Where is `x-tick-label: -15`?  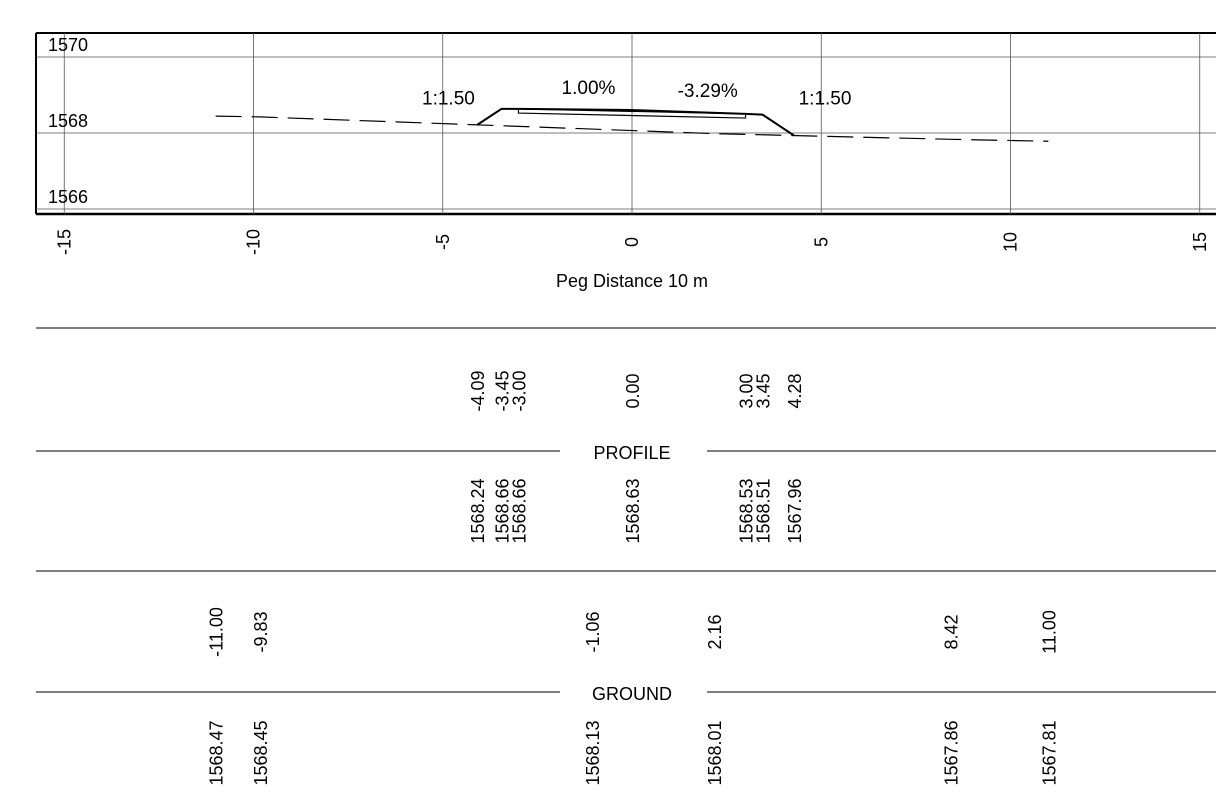 x-tick-label: -15 is located at coordinates (64, 242).